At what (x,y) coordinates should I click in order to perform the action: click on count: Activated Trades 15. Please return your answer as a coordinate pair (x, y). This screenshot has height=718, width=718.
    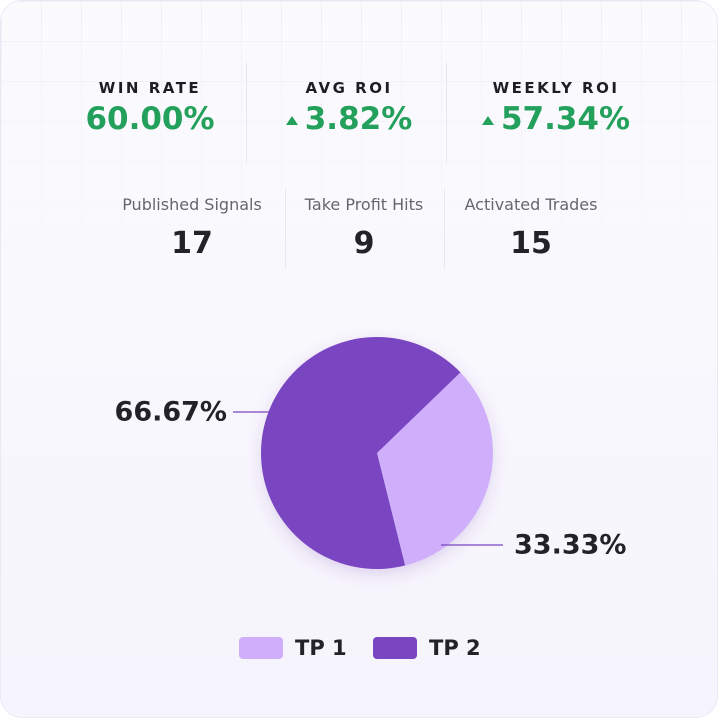
    Looking at the image, I should click on (531, 228).